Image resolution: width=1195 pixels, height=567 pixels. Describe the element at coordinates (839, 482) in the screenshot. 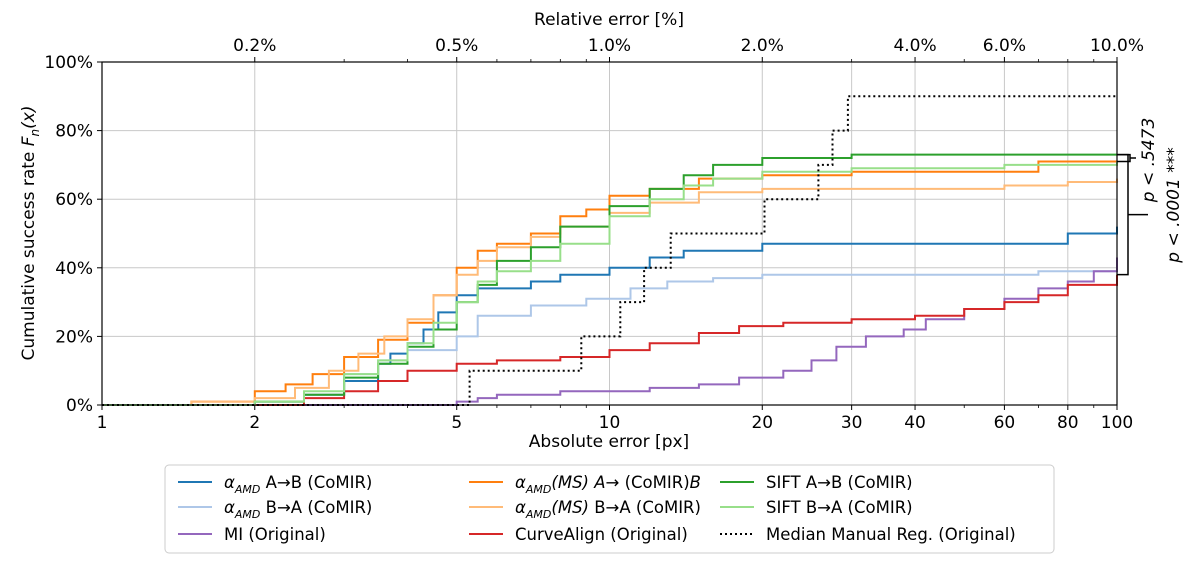

I see `legend-label: SIFT A→B (CoMIR)` at that location.